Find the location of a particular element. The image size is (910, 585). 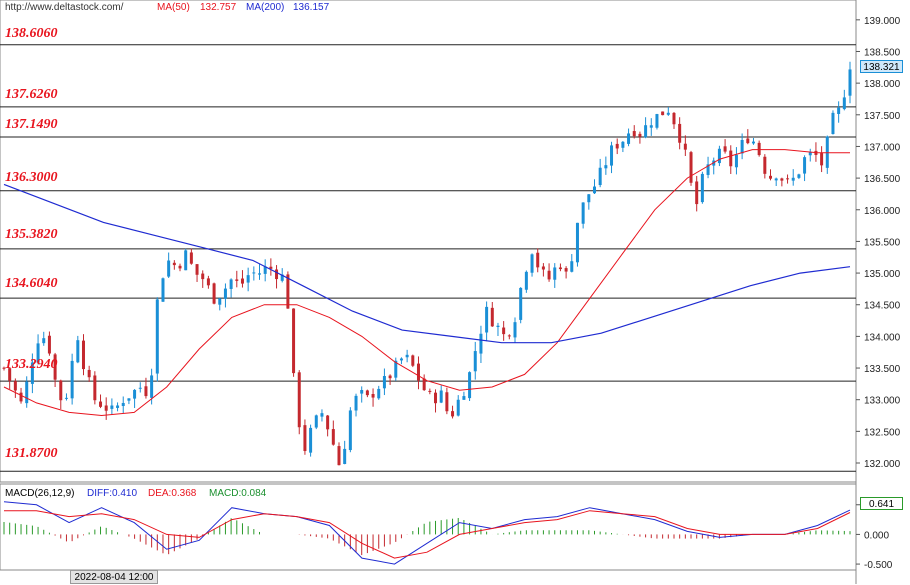

macd-plot-frame is located at coordinates (428, 527).